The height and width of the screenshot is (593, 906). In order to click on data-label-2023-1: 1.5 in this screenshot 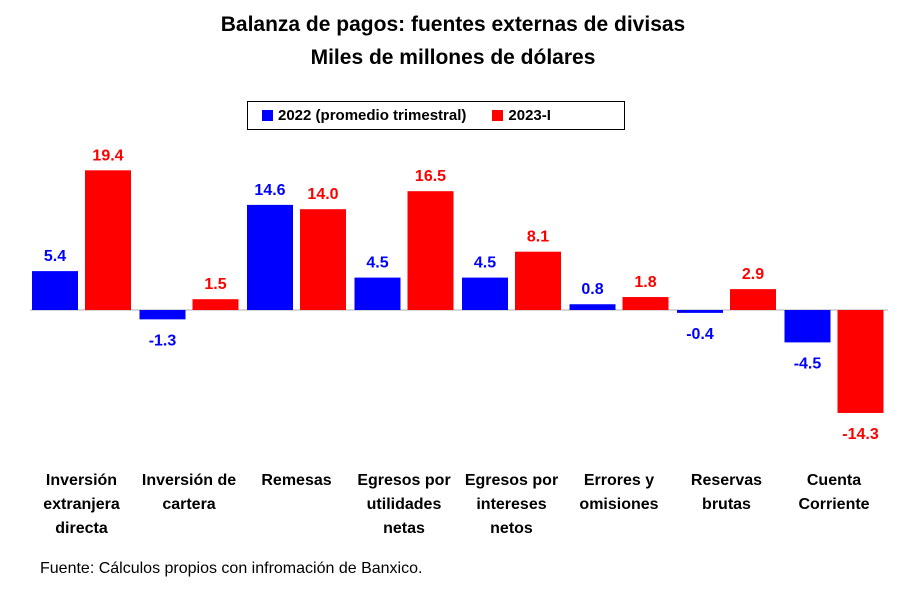, I will do `click(215, 284)`.